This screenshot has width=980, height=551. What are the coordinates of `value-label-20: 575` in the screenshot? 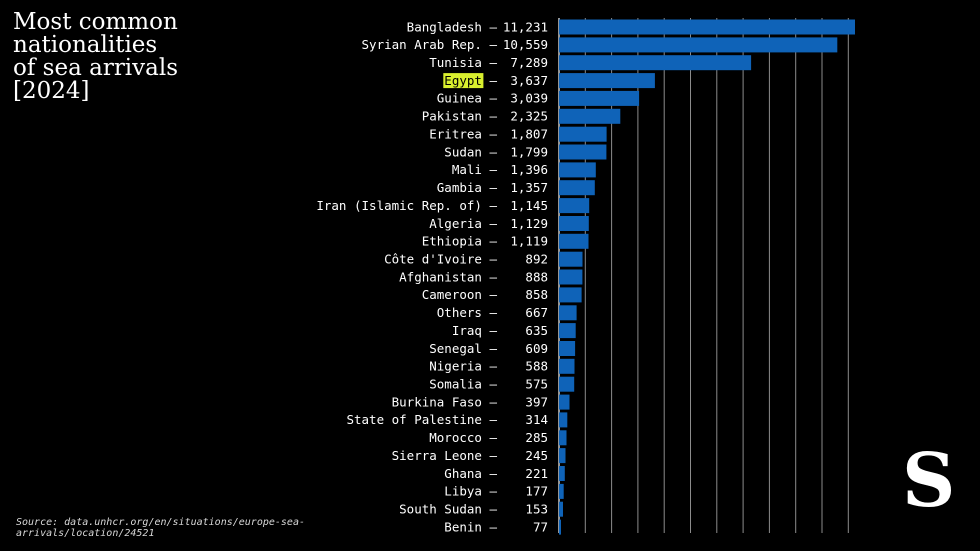 It's located at (536, 384).